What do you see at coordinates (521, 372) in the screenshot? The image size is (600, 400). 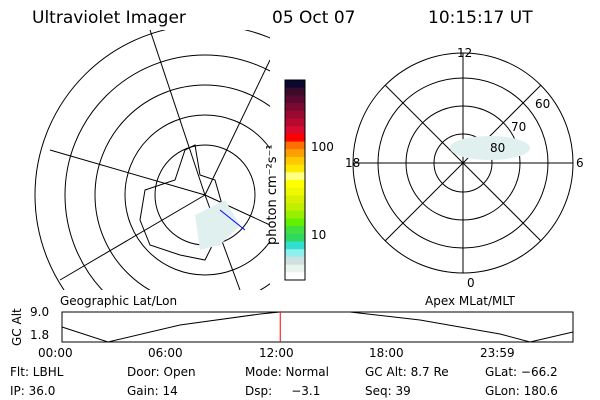 I see `status-glat: GLat: −66.2` at bounding box center [521, 372].